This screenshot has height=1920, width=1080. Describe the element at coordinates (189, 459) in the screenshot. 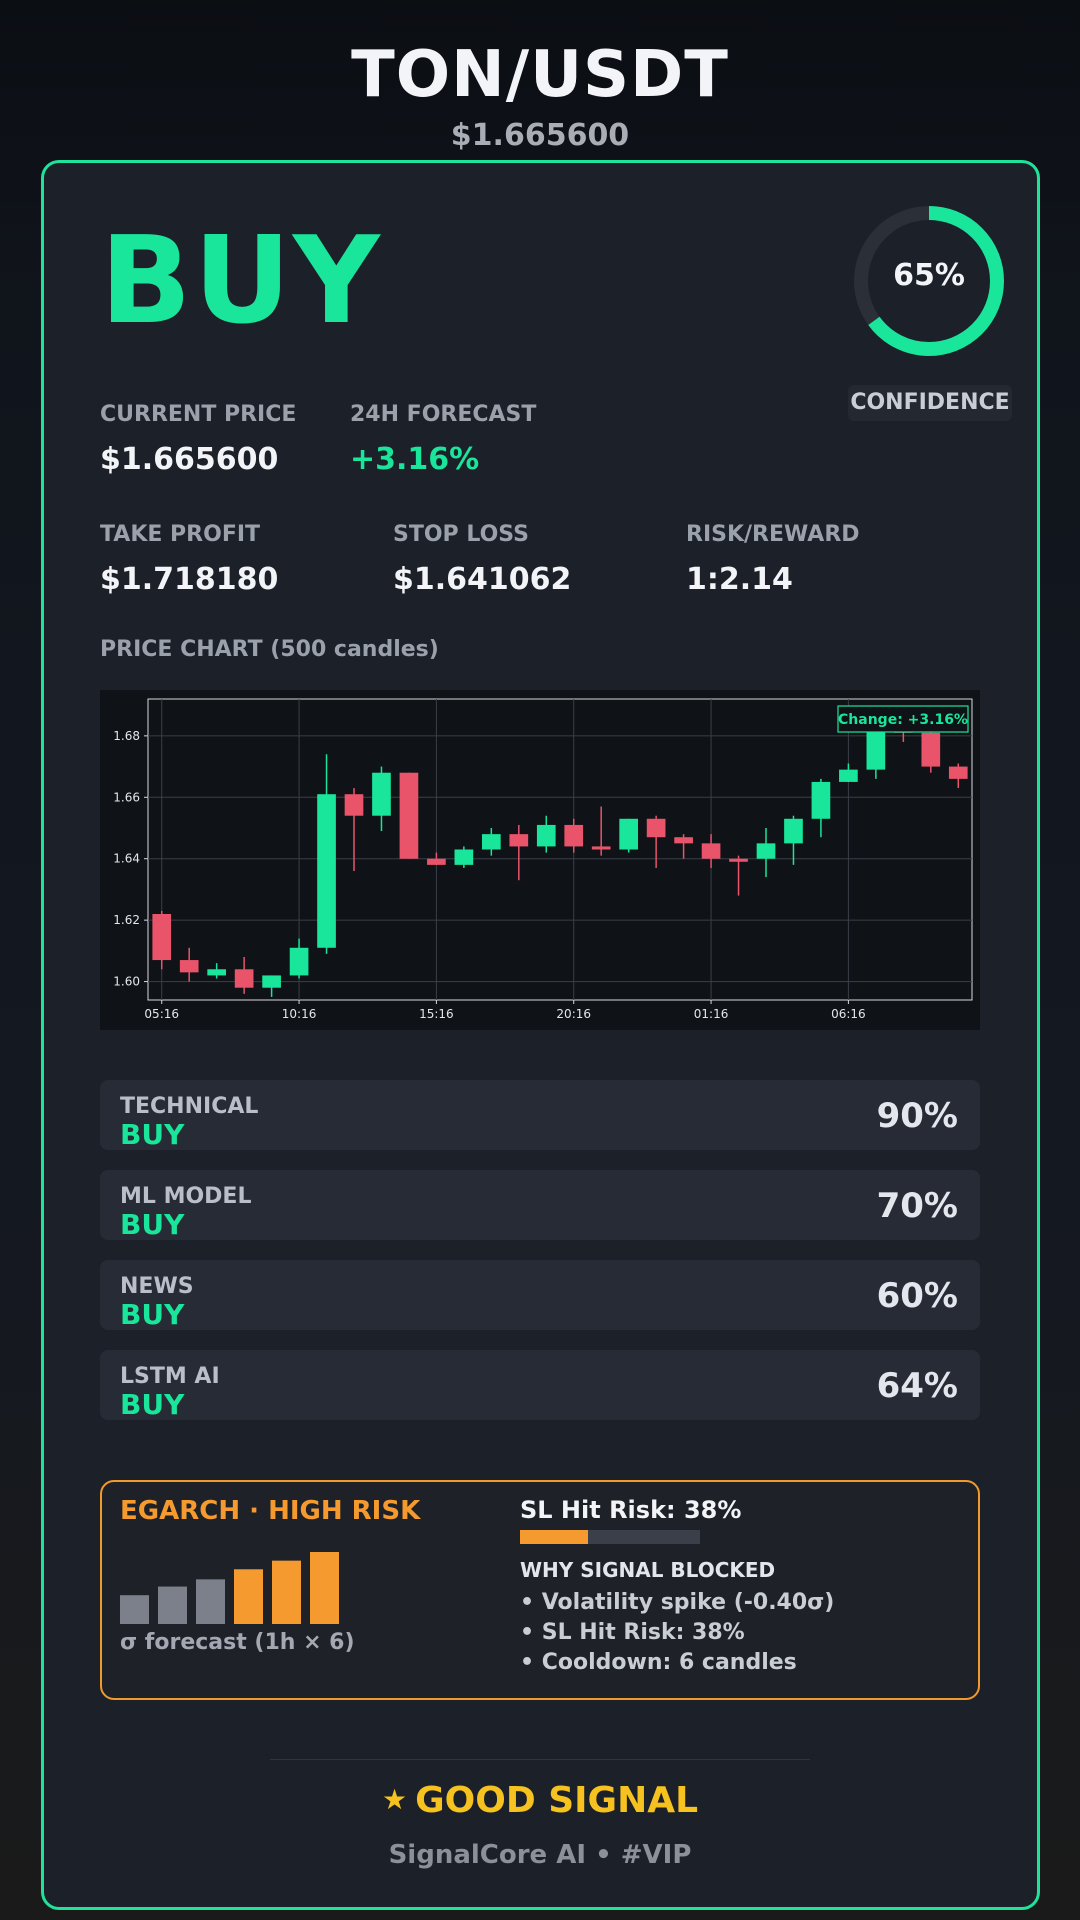

I see `current-price-value: $1.665600` at that location.